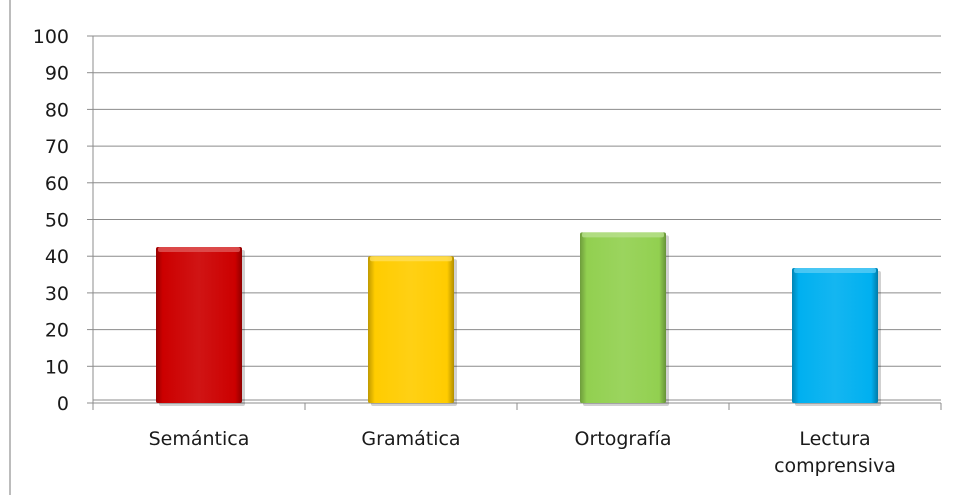 This screenshot has height=500, width=959. Describe the element at coordinates (623, 439) in the screenshot. I see `x-tick-label: Ortografía` at that location.